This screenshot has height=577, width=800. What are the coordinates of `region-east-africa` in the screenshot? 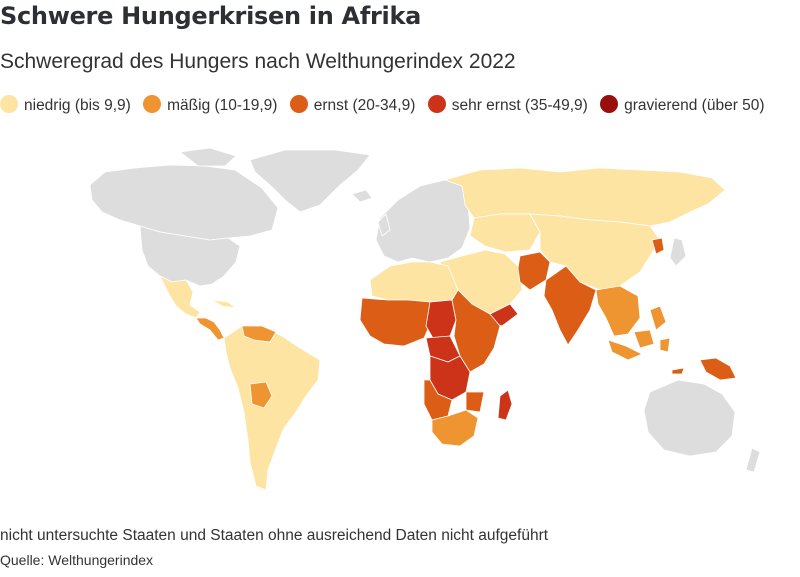 It's located at (476, 331).